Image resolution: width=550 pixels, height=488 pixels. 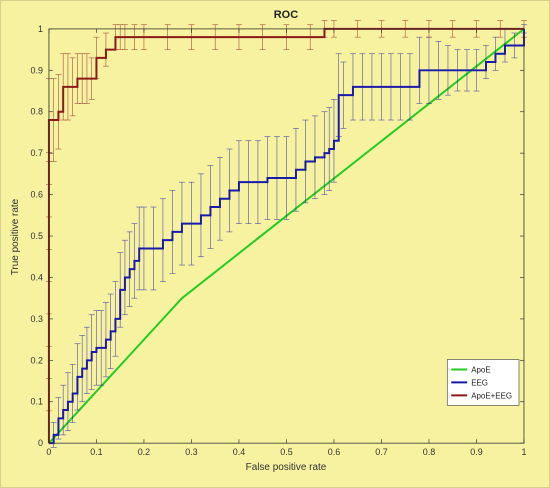 I want to click on x-tick-label: 0.6, so click(x=334, y=452).